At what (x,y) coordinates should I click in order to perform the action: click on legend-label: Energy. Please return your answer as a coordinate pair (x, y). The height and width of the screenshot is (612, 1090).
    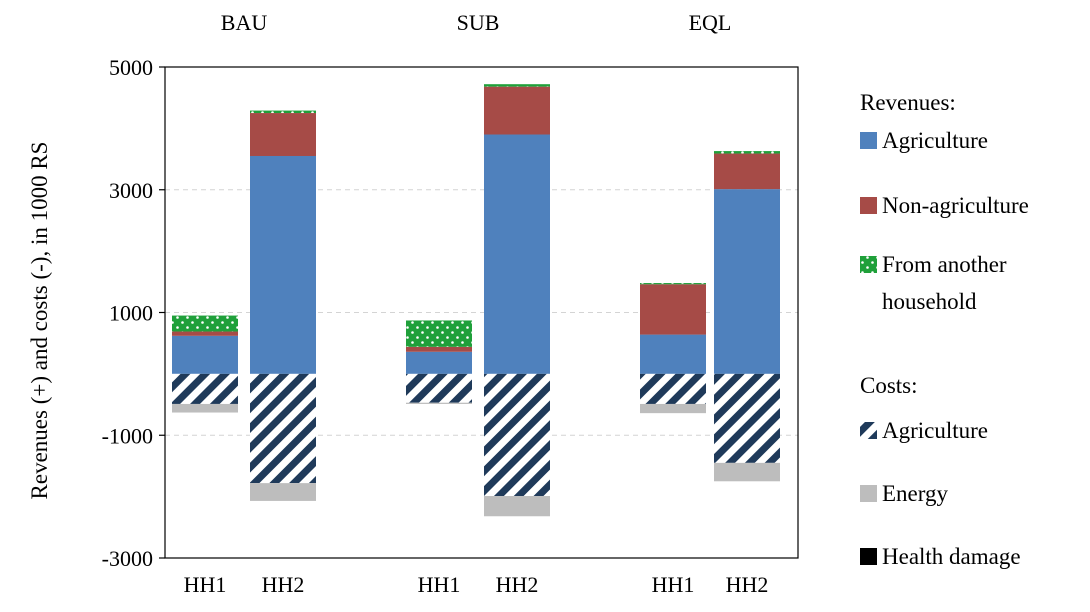
    Looking at the image, I should click on (915, 493).